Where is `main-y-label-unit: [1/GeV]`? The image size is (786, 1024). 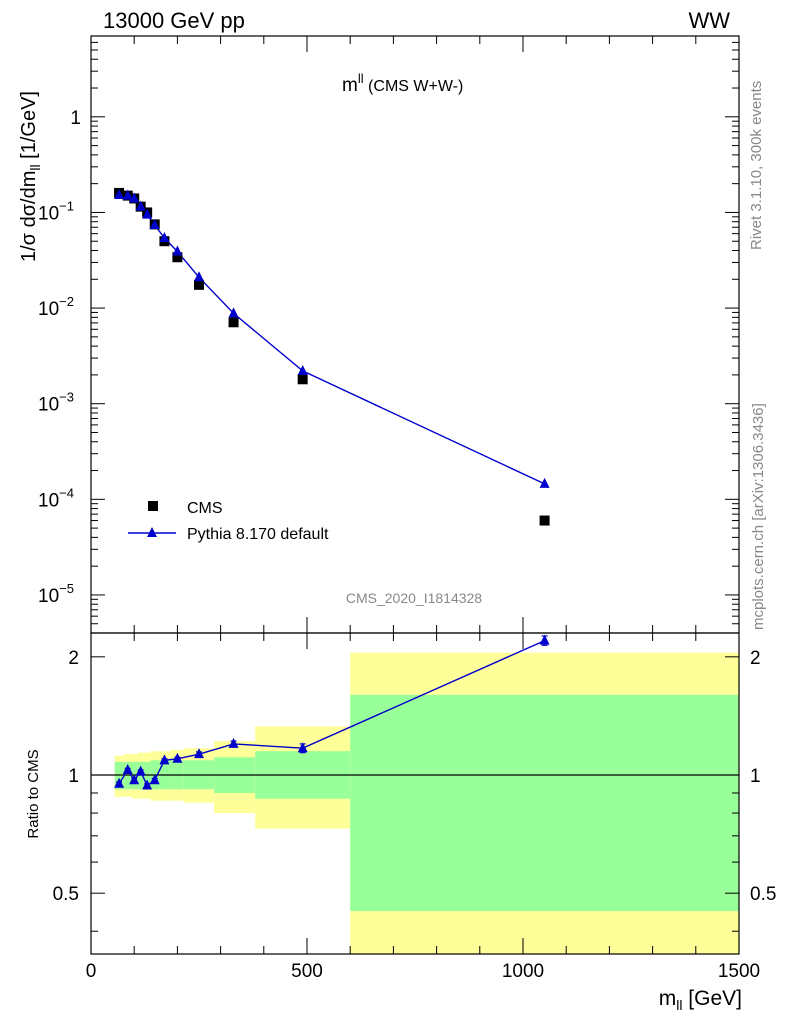
main-y-label-unit: [1/GeV] is located at coordinates (29, 127).